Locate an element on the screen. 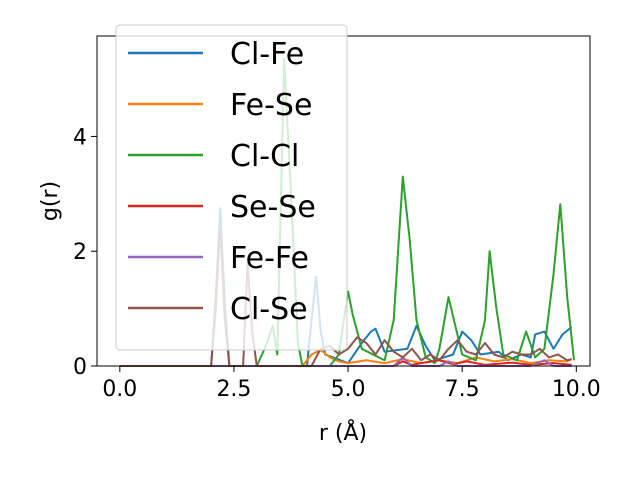 This screenshot has width=640, height=480. y-tick-label: 4 is located at coordinates (80, 137).